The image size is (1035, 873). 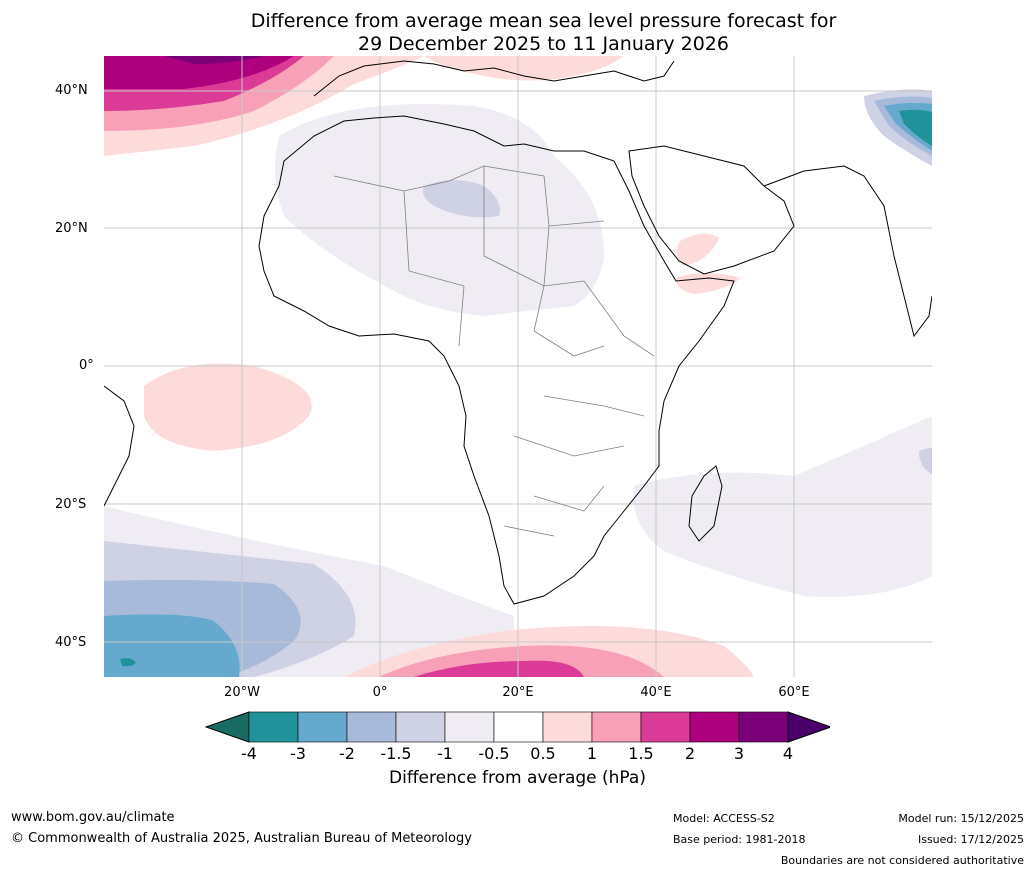 What do you see at coordinates (739, 753) in the screenshot?
I see `colorbar-tick-label: 3` at bounding box center [739, 753].